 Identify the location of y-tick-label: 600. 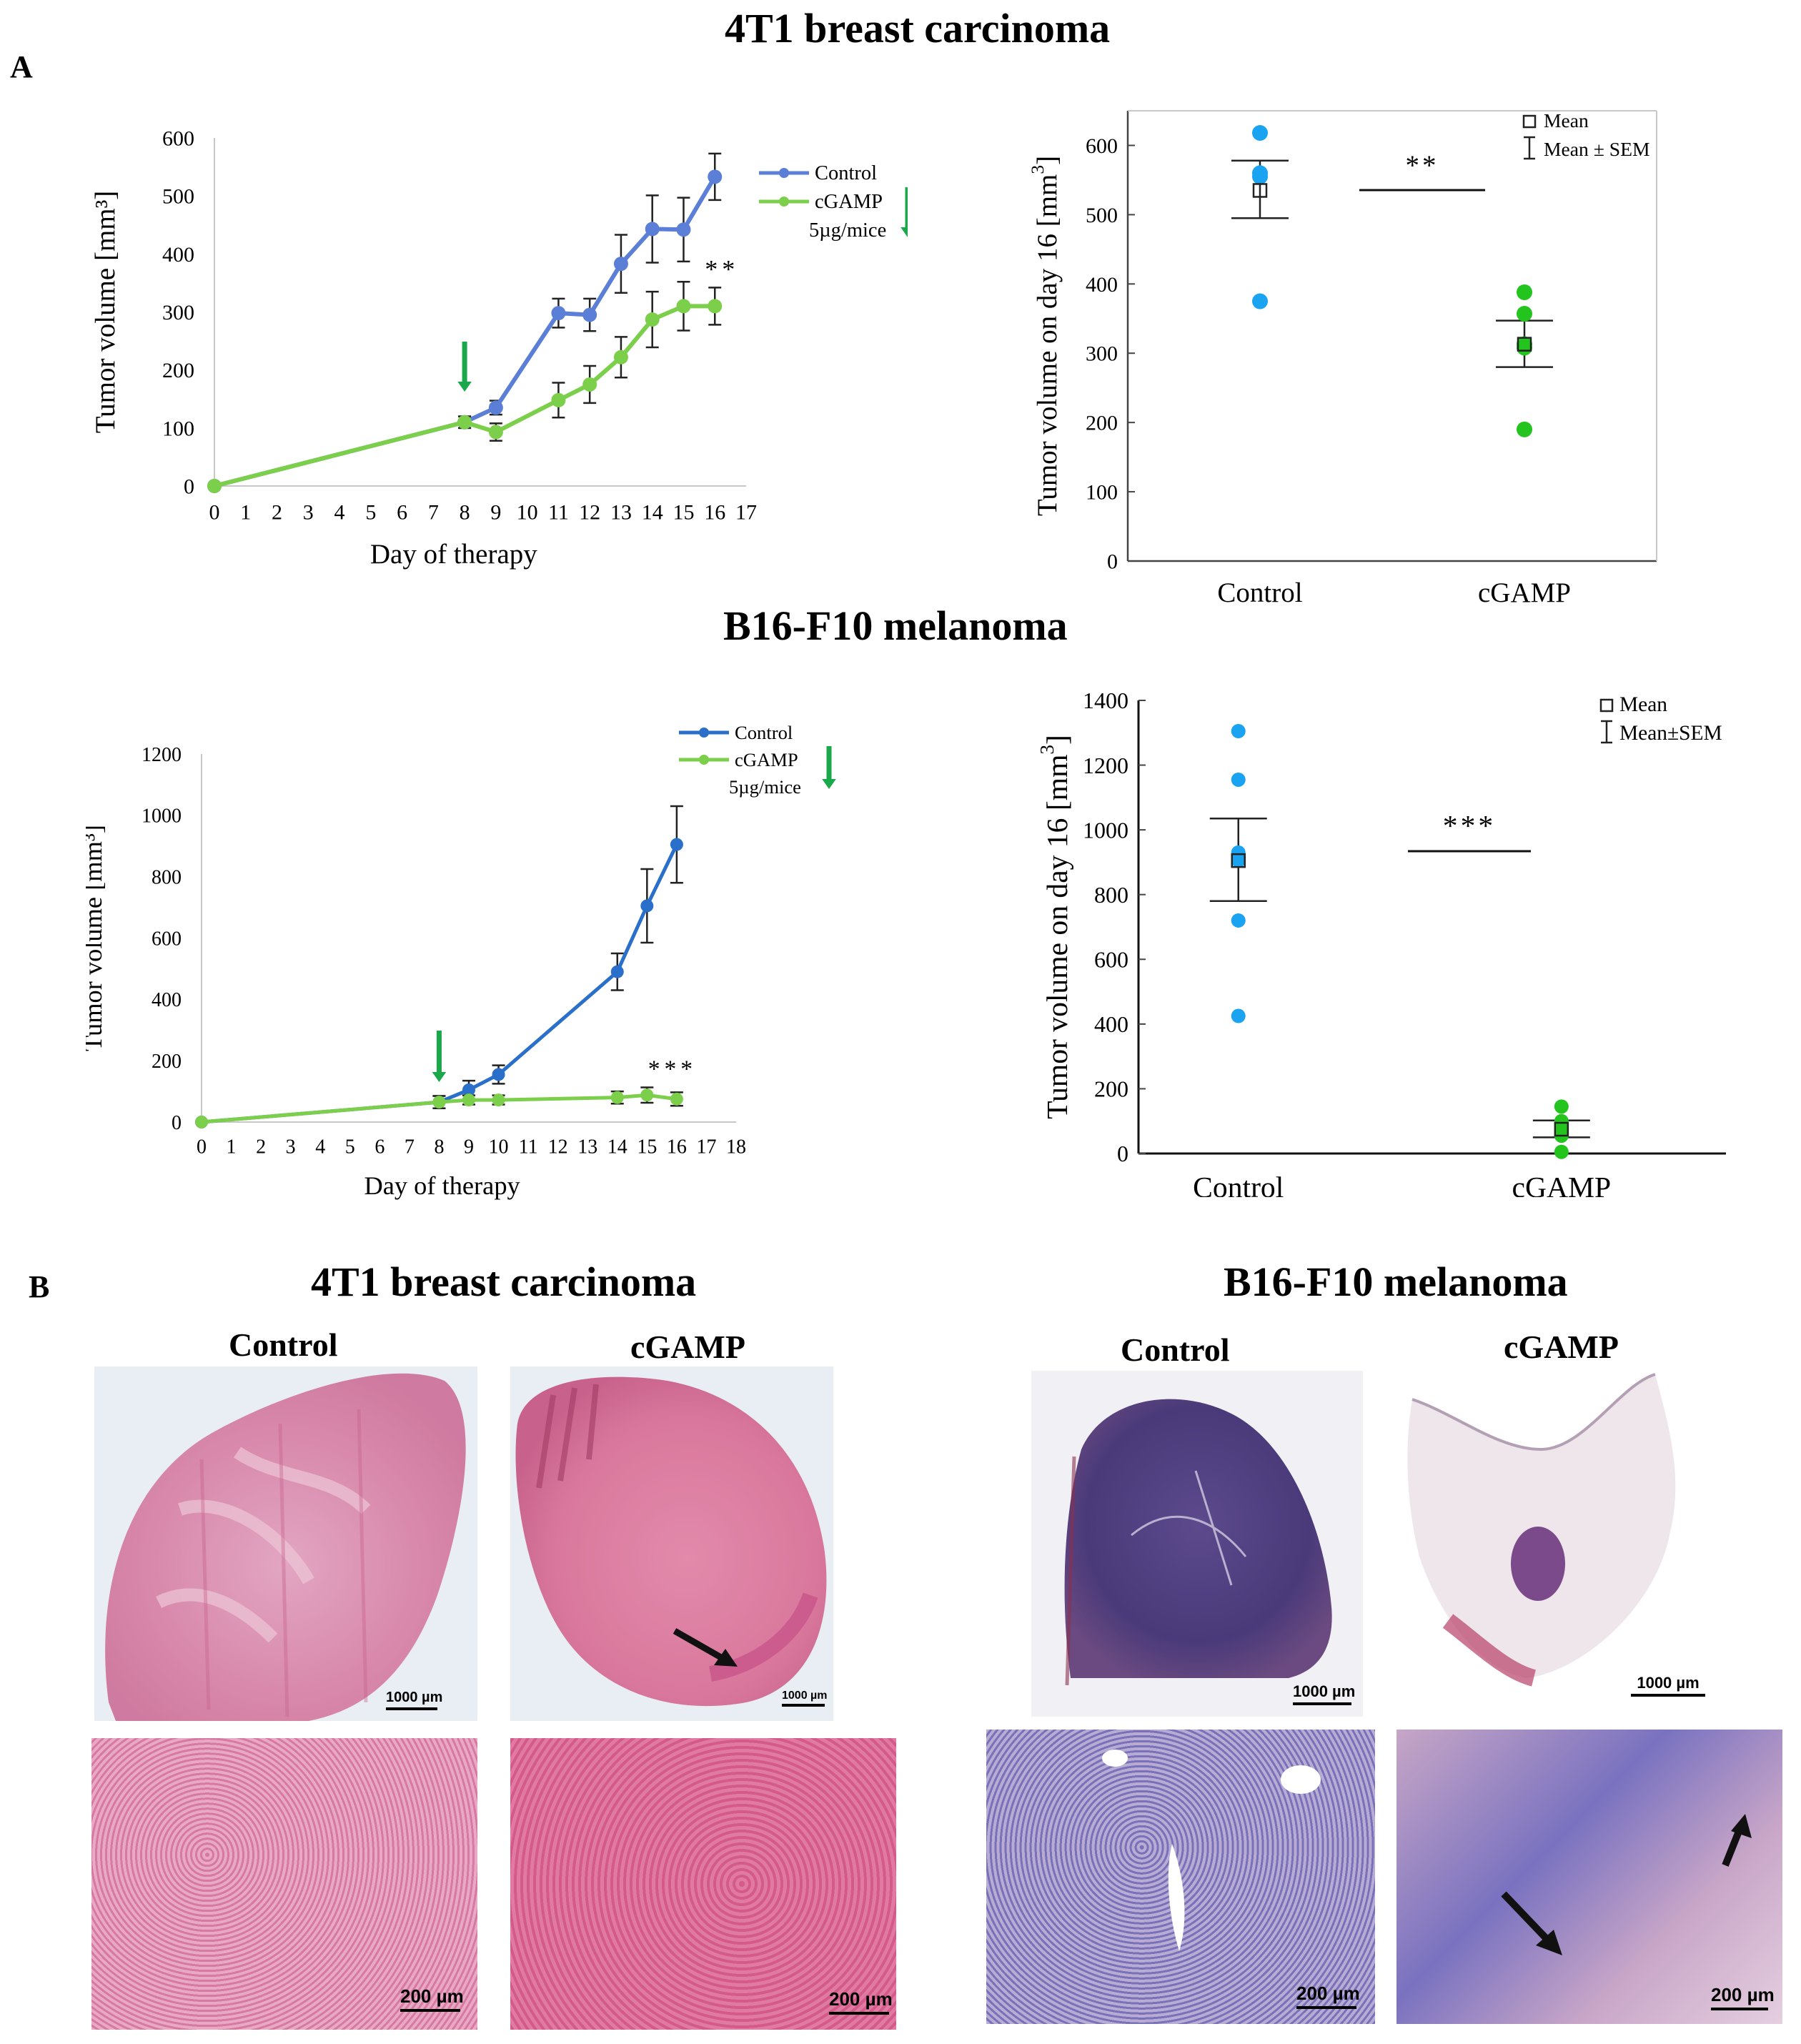
(178, 139).